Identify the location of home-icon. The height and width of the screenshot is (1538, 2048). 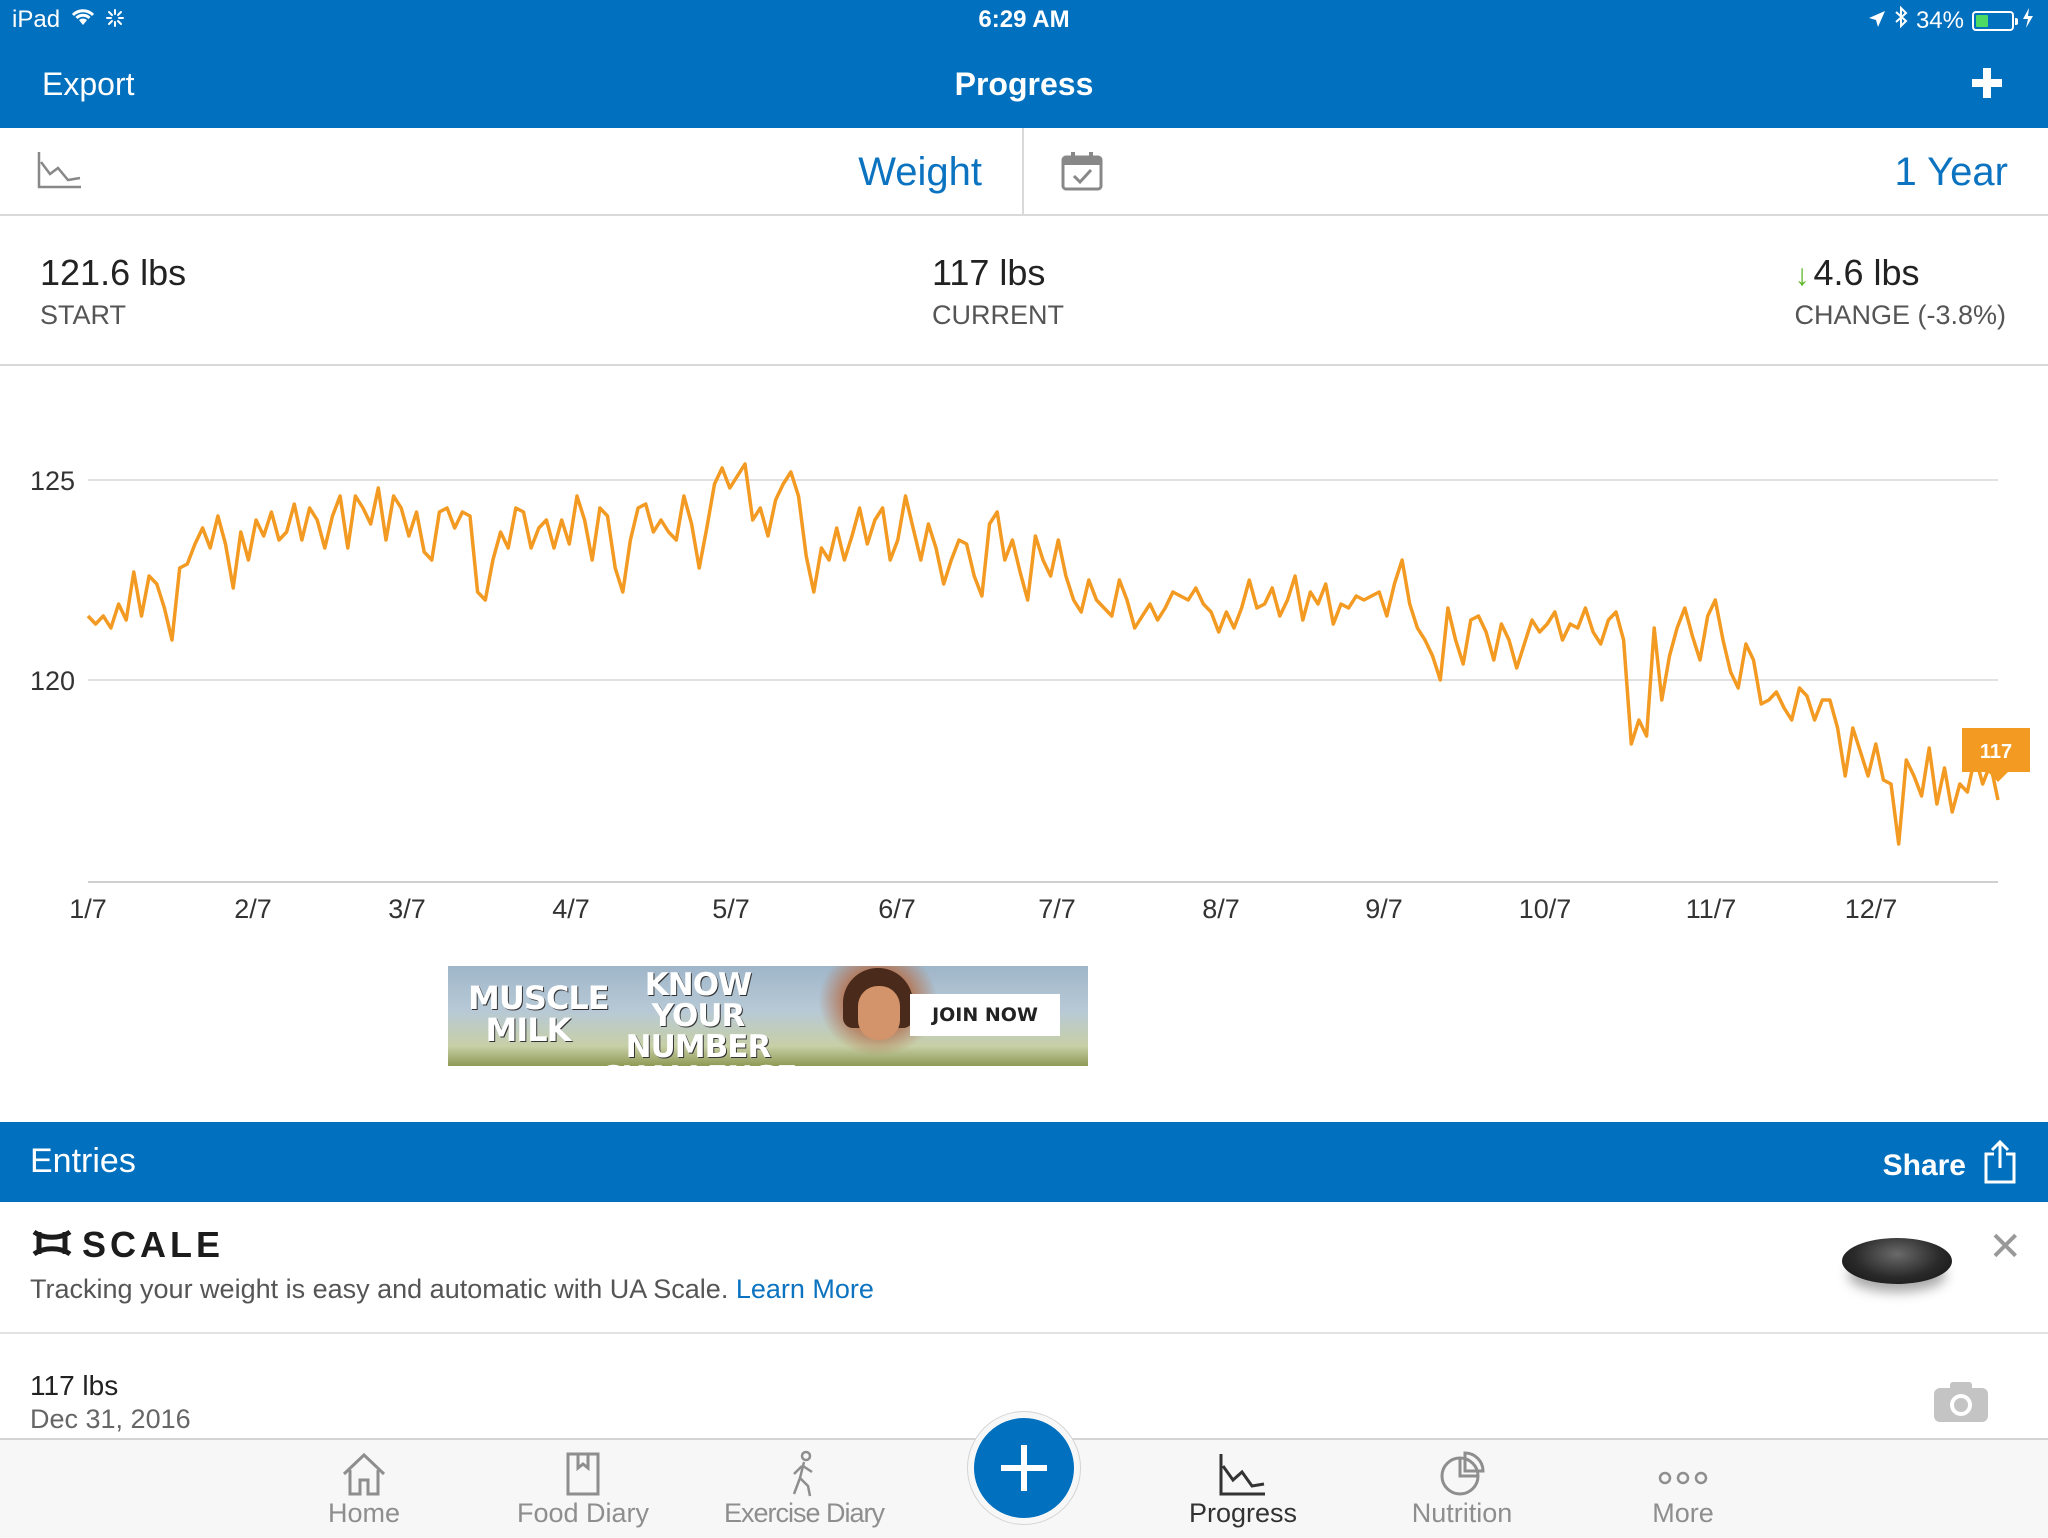
(364, 1471).